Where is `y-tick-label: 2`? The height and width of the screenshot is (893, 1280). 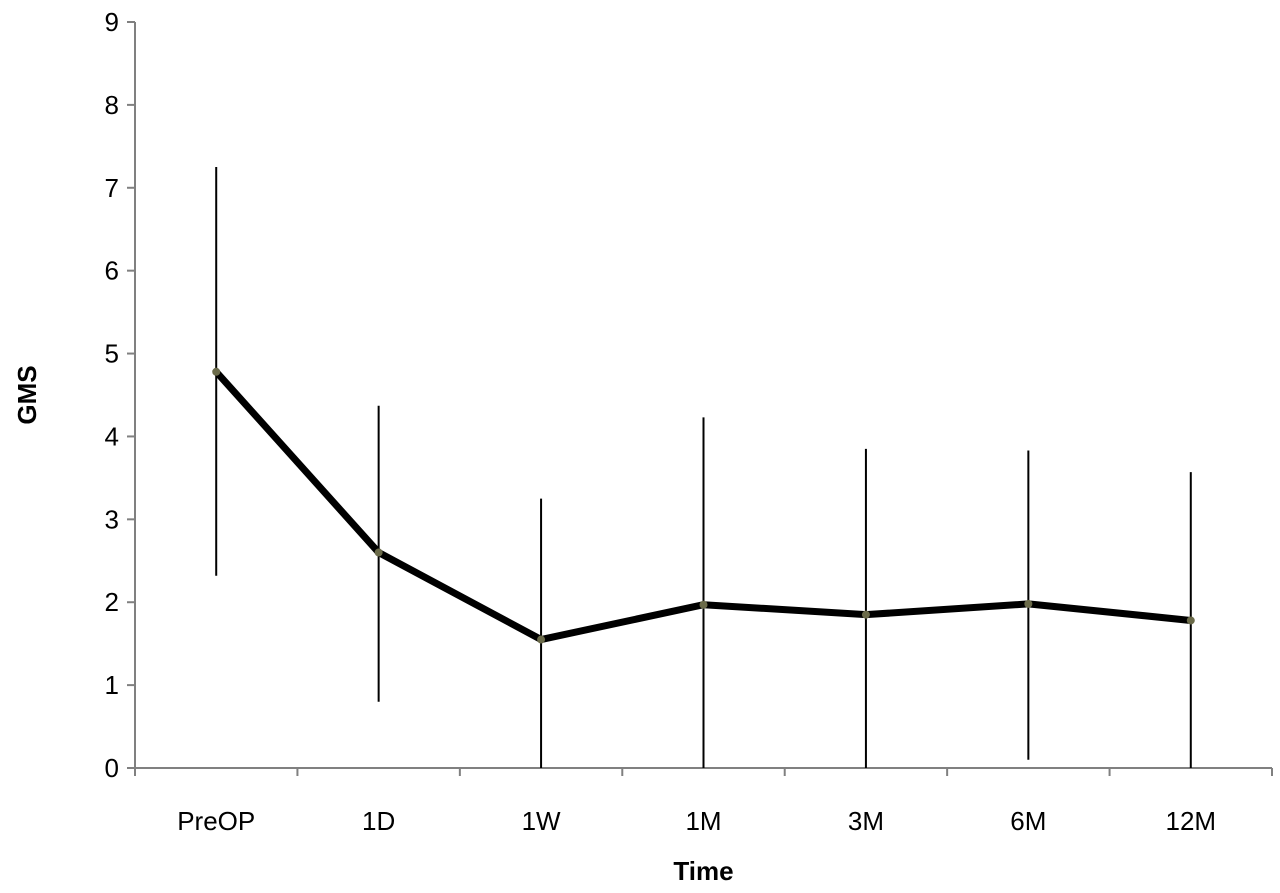
y-tick-label: 2 is located at coordinates (112, 602).